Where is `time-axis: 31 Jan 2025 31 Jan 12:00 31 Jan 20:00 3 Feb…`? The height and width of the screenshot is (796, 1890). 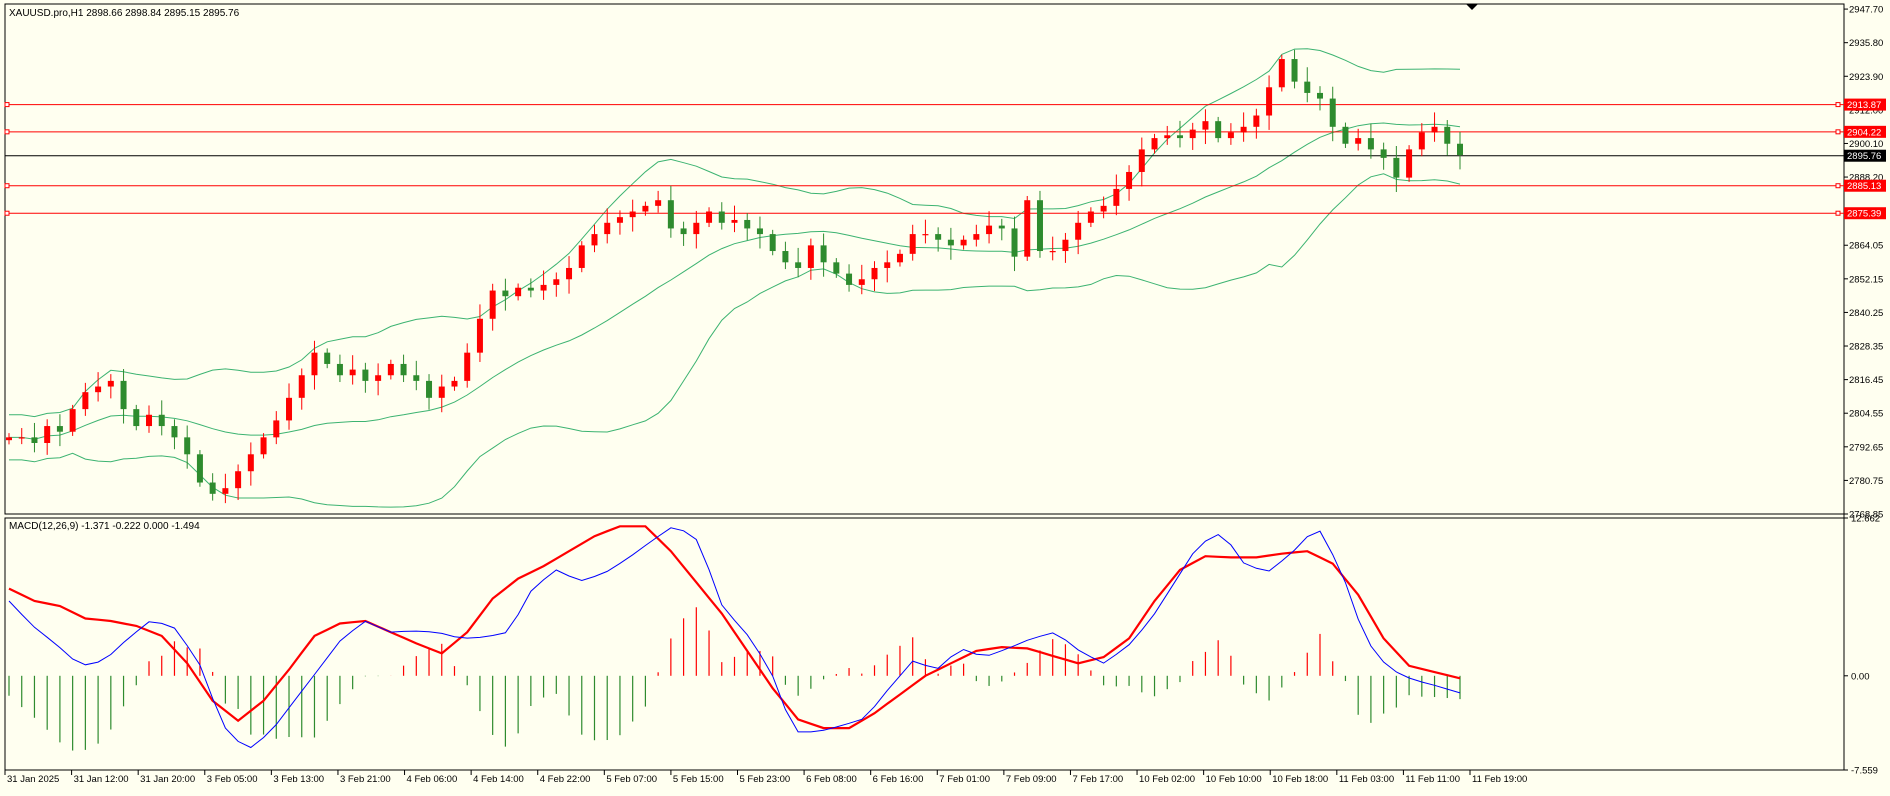 time-axis: 31 Jan 2025 31 Jan 12:00 31 Jan 20:00 3 Feb… is located at coordinates (765, 777).